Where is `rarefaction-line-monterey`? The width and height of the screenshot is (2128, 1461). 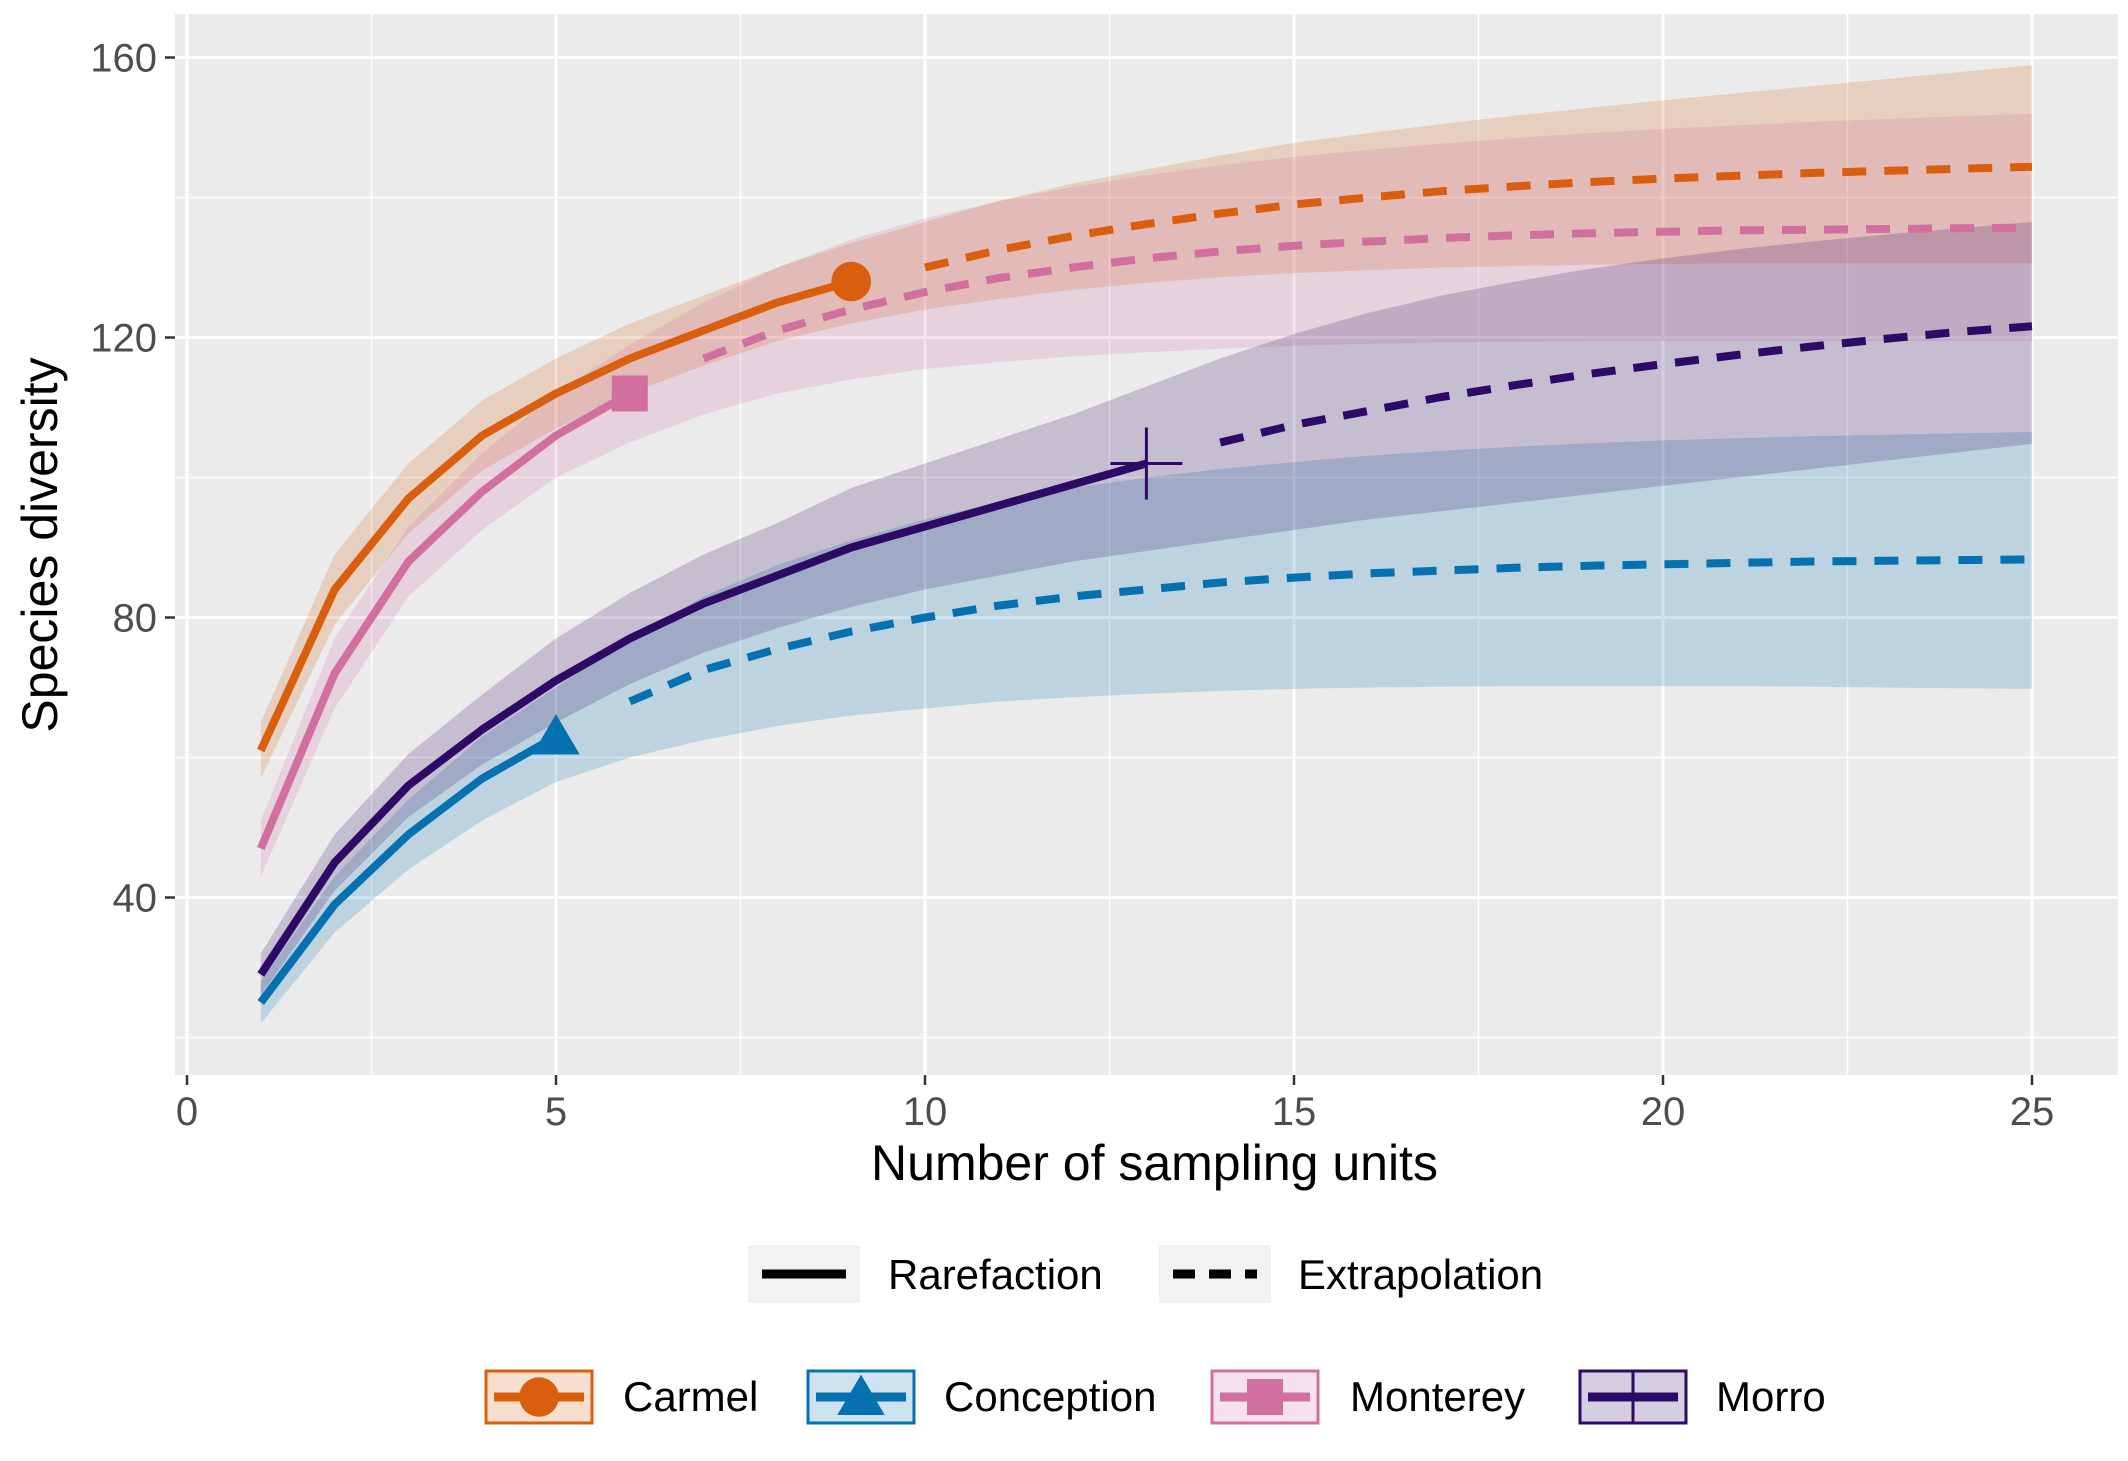 rarefaction-line-monterey is located at coordinates (444, 620).